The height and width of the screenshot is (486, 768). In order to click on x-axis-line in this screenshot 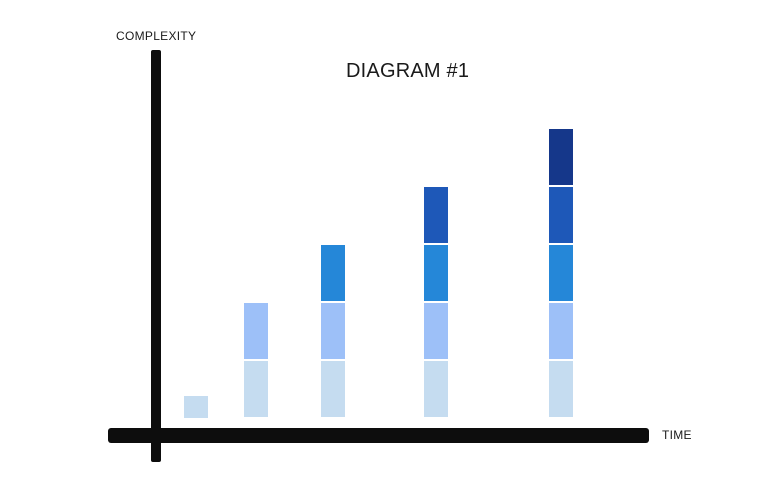, I will do `click(378, 435)`.